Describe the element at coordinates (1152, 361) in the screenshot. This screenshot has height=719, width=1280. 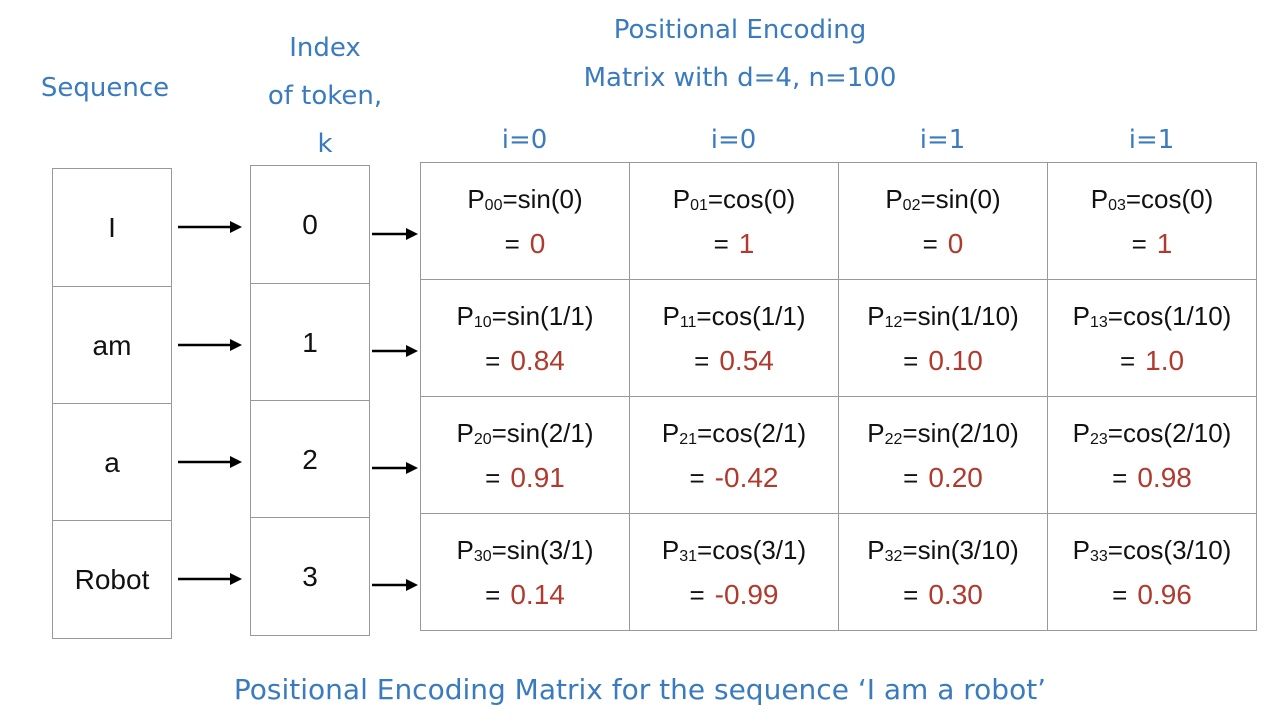
I see `cell-result: = 1.0` at that location.